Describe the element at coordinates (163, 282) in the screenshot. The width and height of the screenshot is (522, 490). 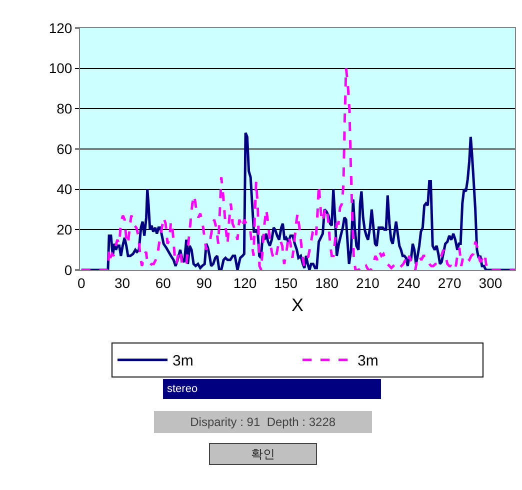
I see `x-tick-label: 60` at that location.